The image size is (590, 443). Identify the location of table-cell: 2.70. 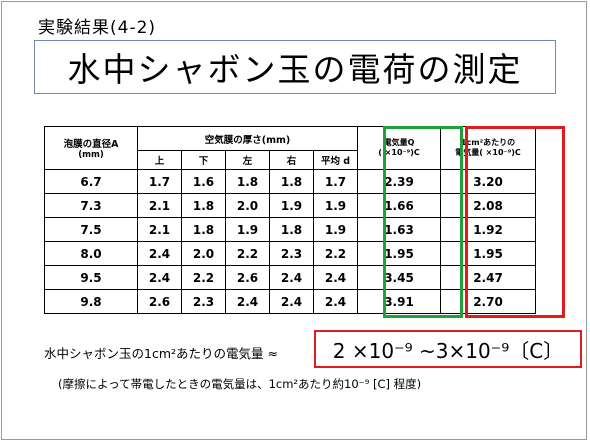
(488, 301).